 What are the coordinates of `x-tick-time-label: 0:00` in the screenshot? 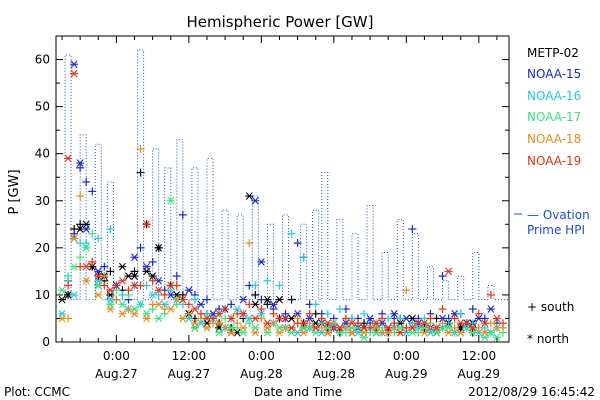 It's located at (116, 356).